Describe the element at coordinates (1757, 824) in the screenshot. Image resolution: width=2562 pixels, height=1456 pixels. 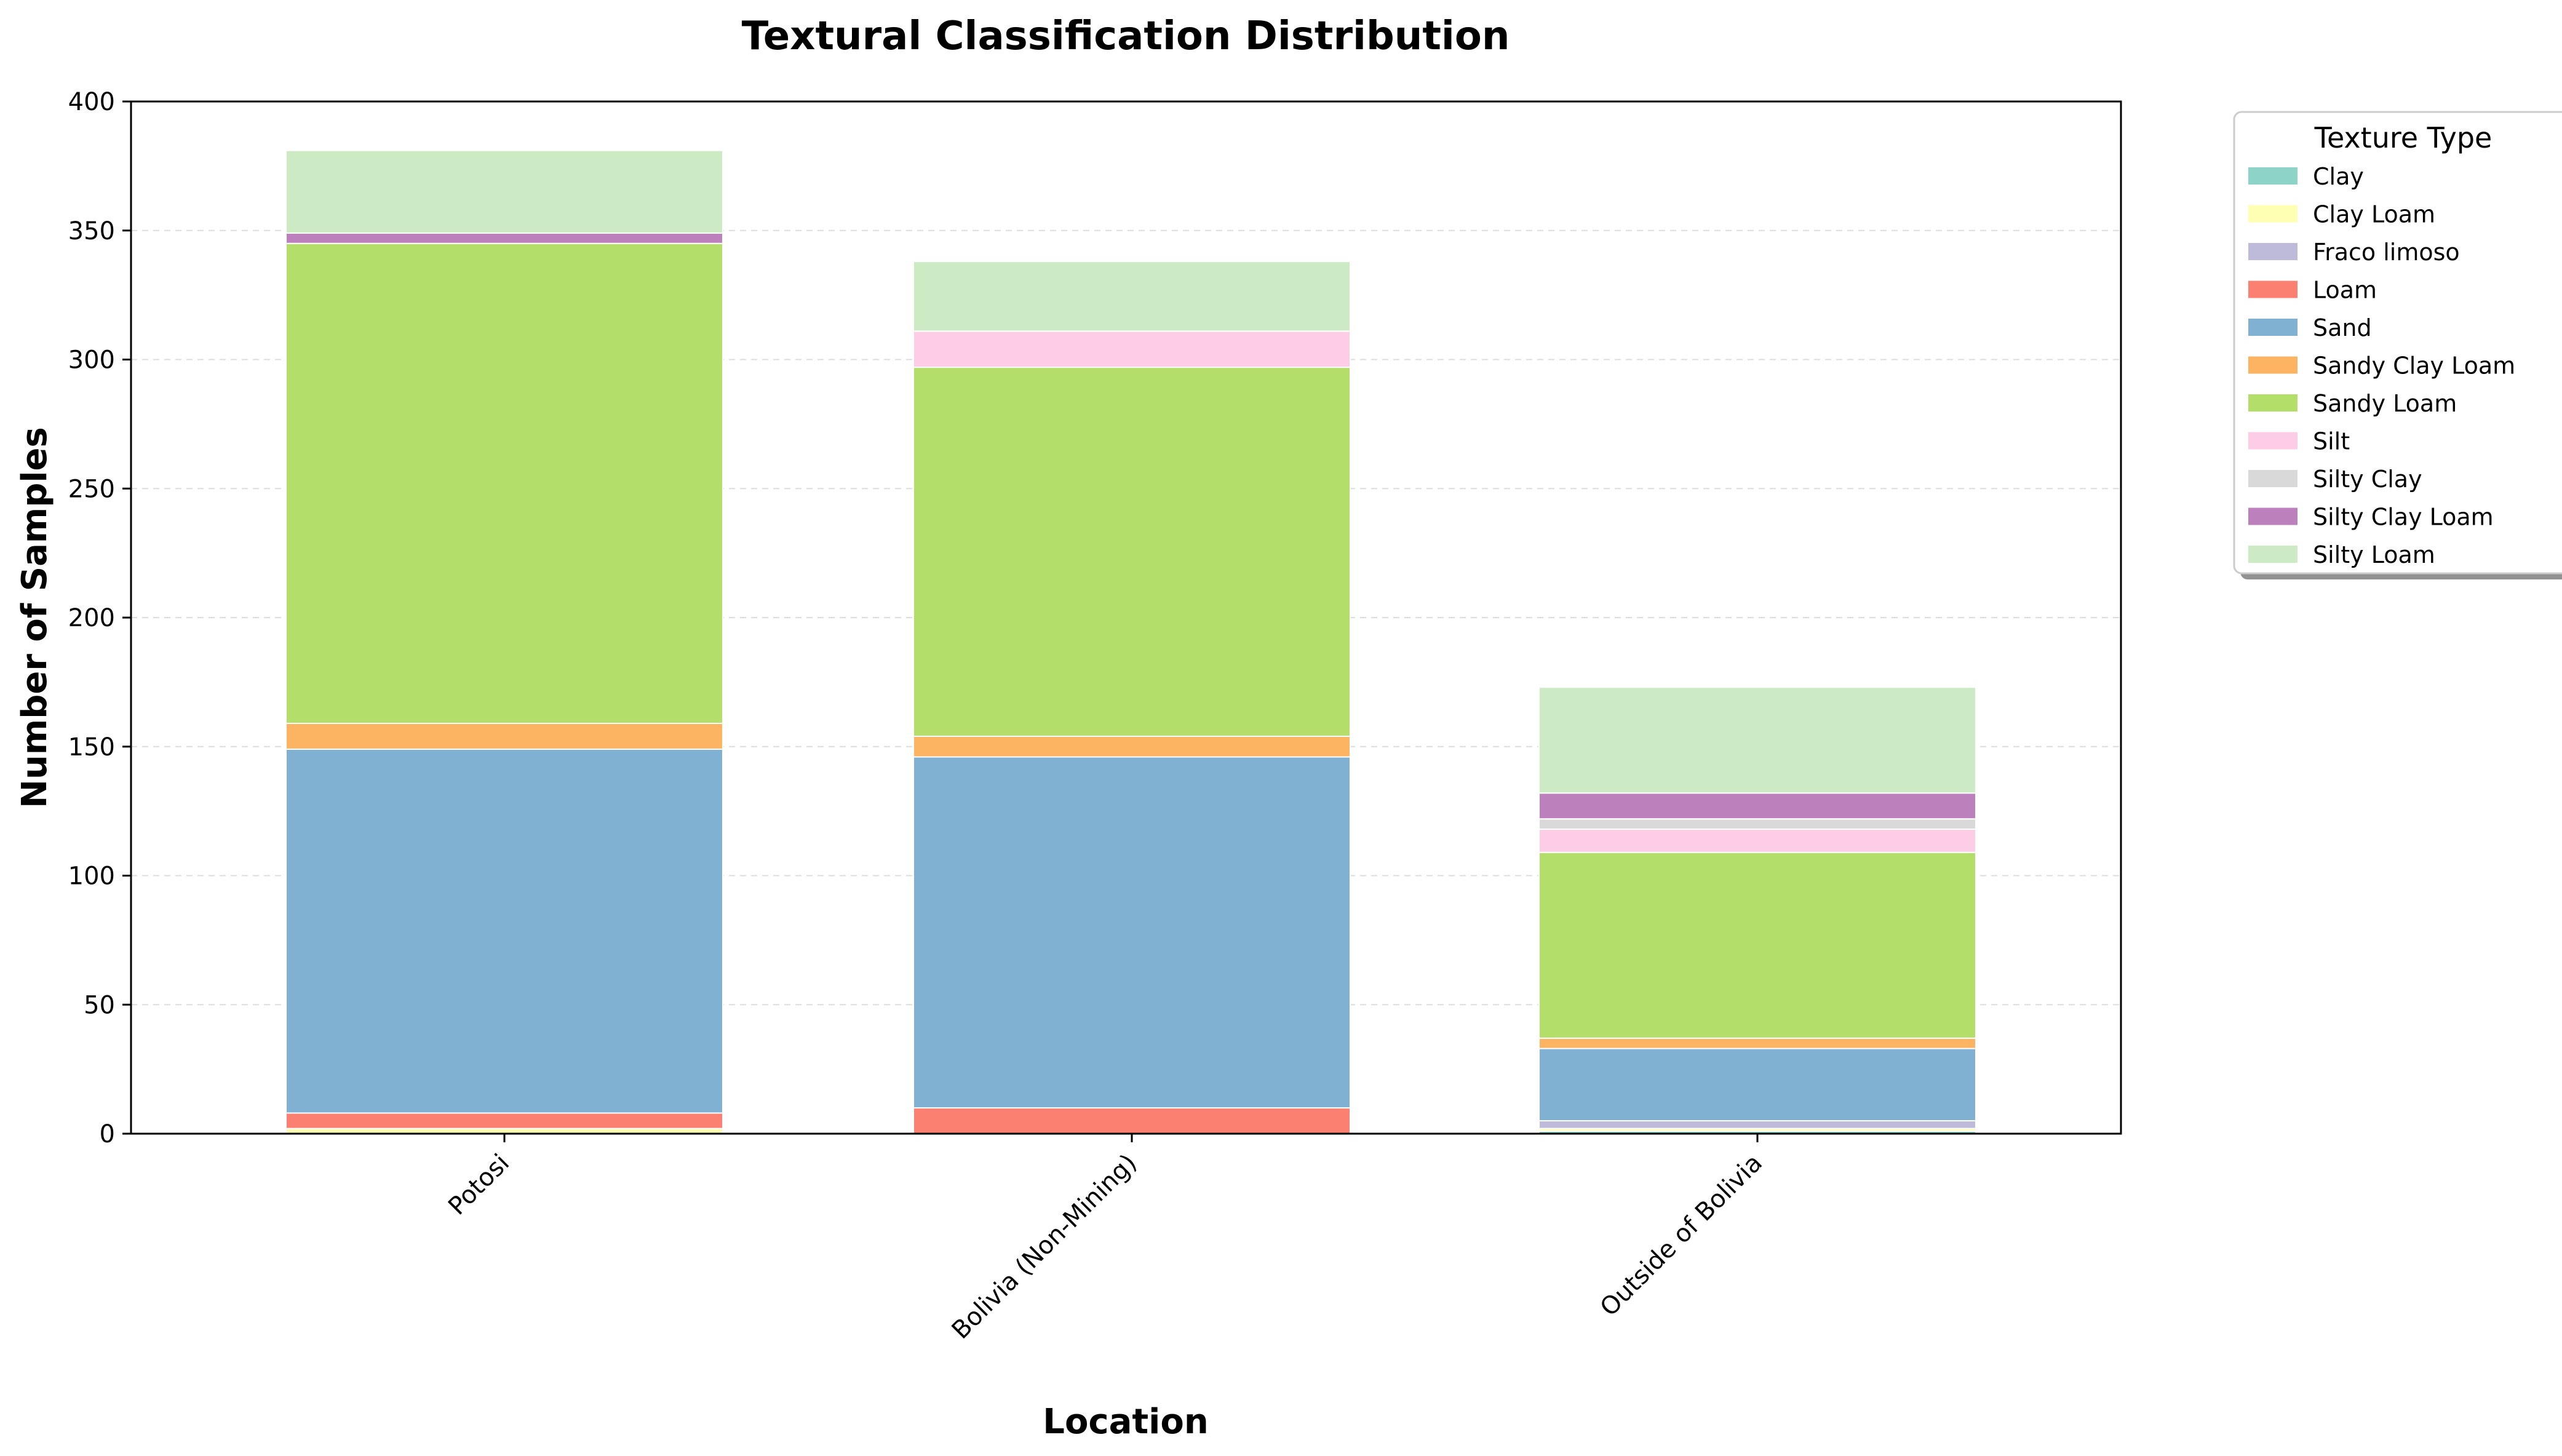
I see `bar-segment-silty-clay` at that location.